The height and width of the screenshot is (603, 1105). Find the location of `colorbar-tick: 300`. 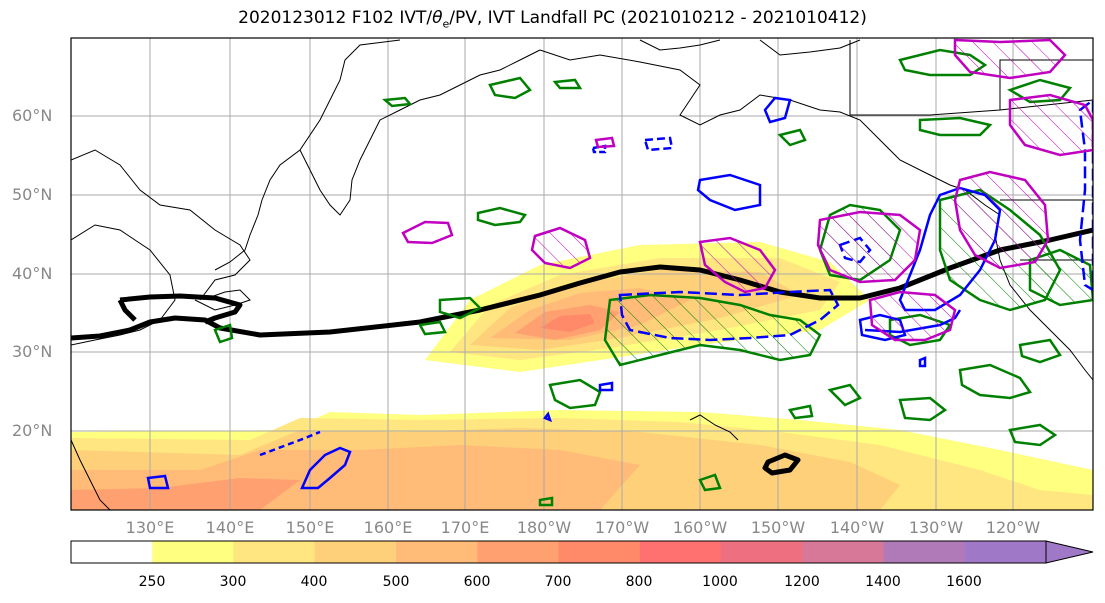

colorbar-tick: 300 is located at coordinates (233, 582).